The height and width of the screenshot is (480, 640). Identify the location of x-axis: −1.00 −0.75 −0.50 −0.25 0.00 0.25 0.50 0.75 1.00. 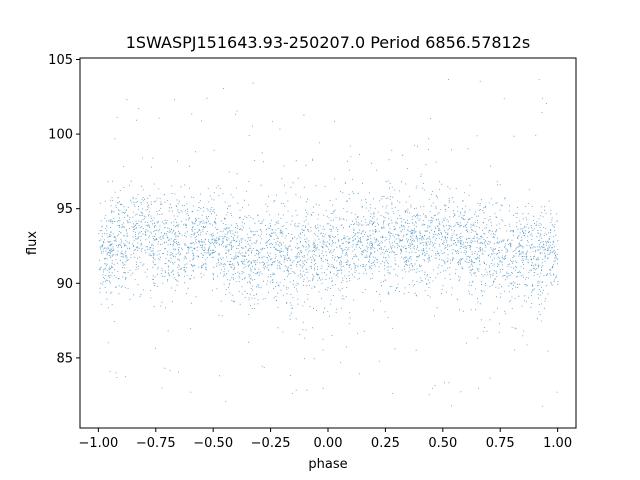
(325, 439).